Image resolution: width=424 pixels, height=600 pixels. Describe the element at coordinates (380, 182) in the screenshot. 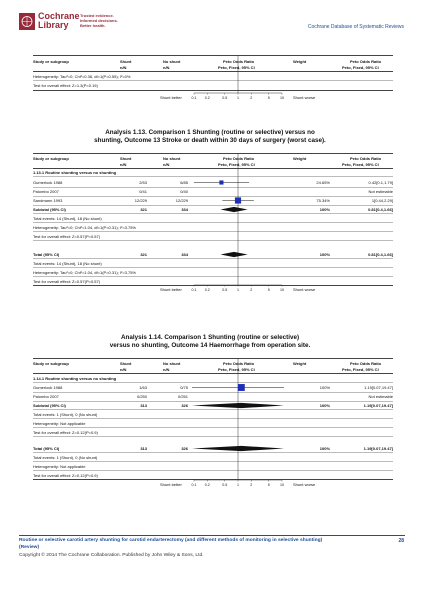

I see `table-cell: 0.42[0.1,1.79]` at that location.